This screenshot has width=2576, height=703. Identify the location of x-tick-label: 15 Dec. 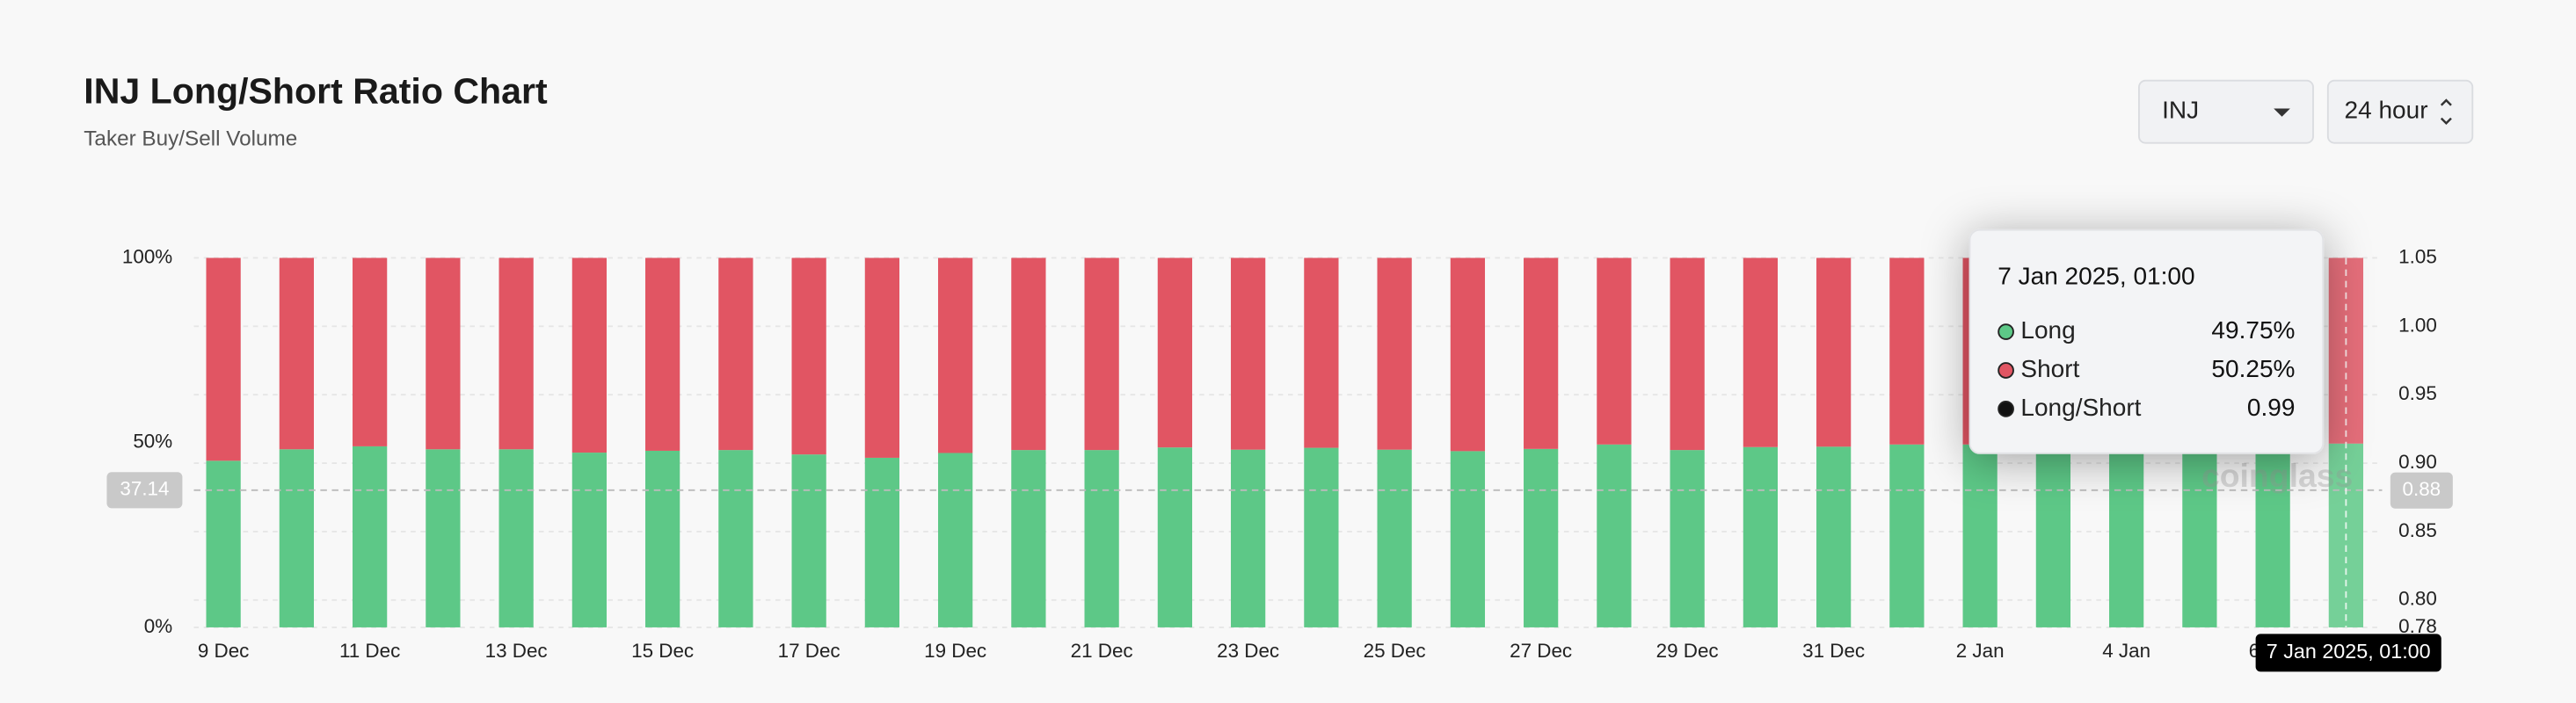
(662, 651).